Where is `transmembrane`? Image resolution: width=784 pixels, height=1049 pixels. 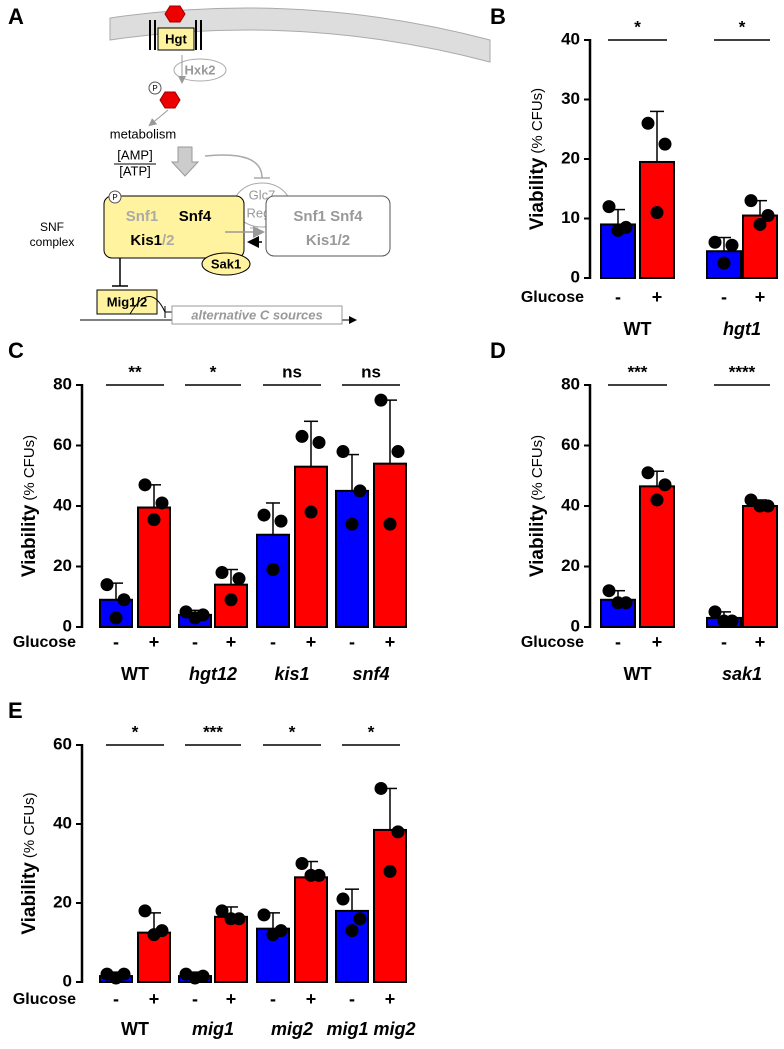
transmembrane is located at coordinates (175, 35).